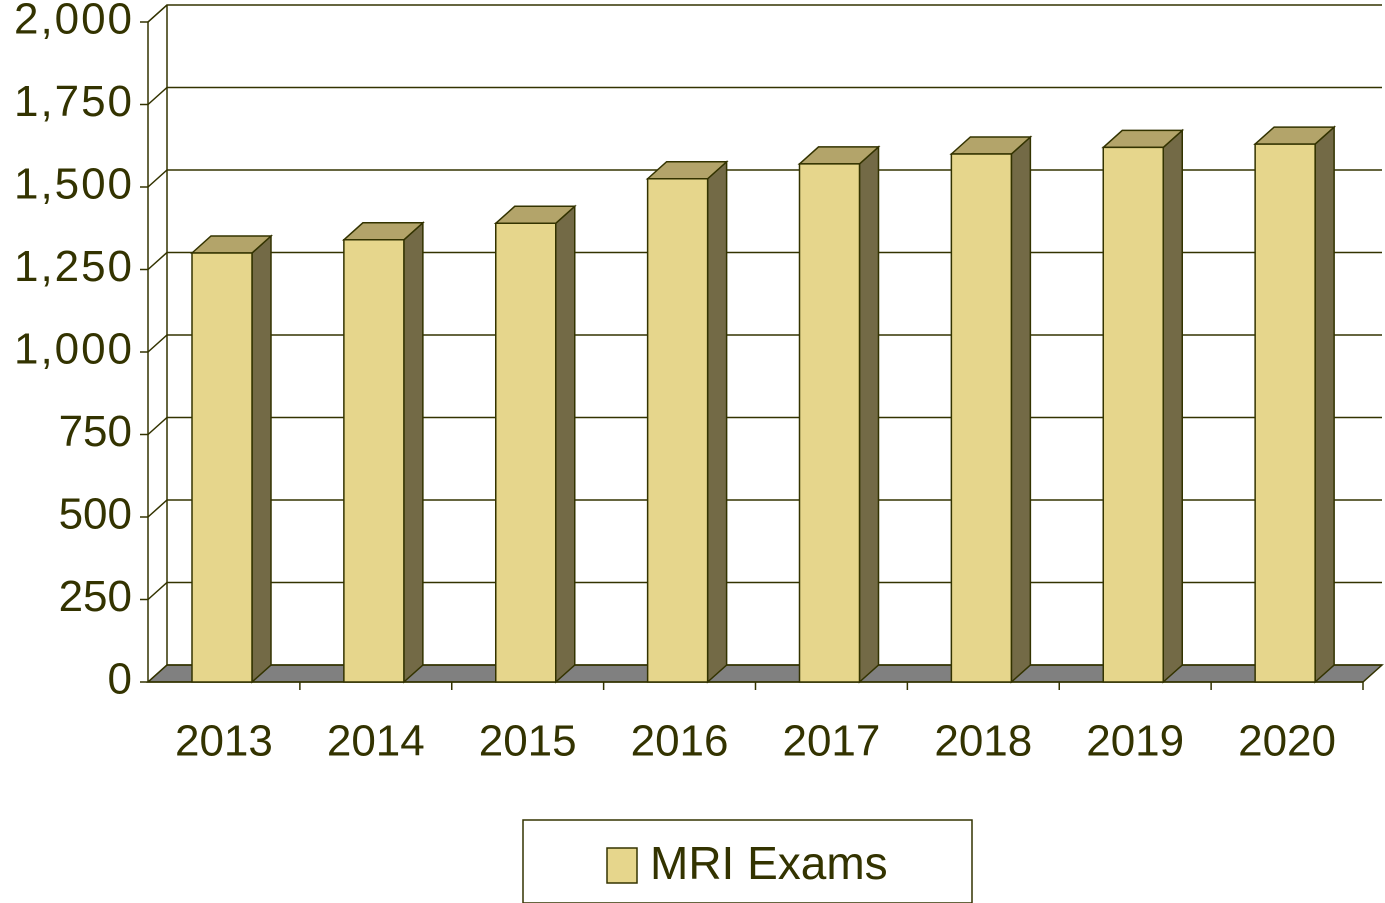  Describe the element at coordinates (157, 334) in the screenshot. I see `back-wall` at that location.